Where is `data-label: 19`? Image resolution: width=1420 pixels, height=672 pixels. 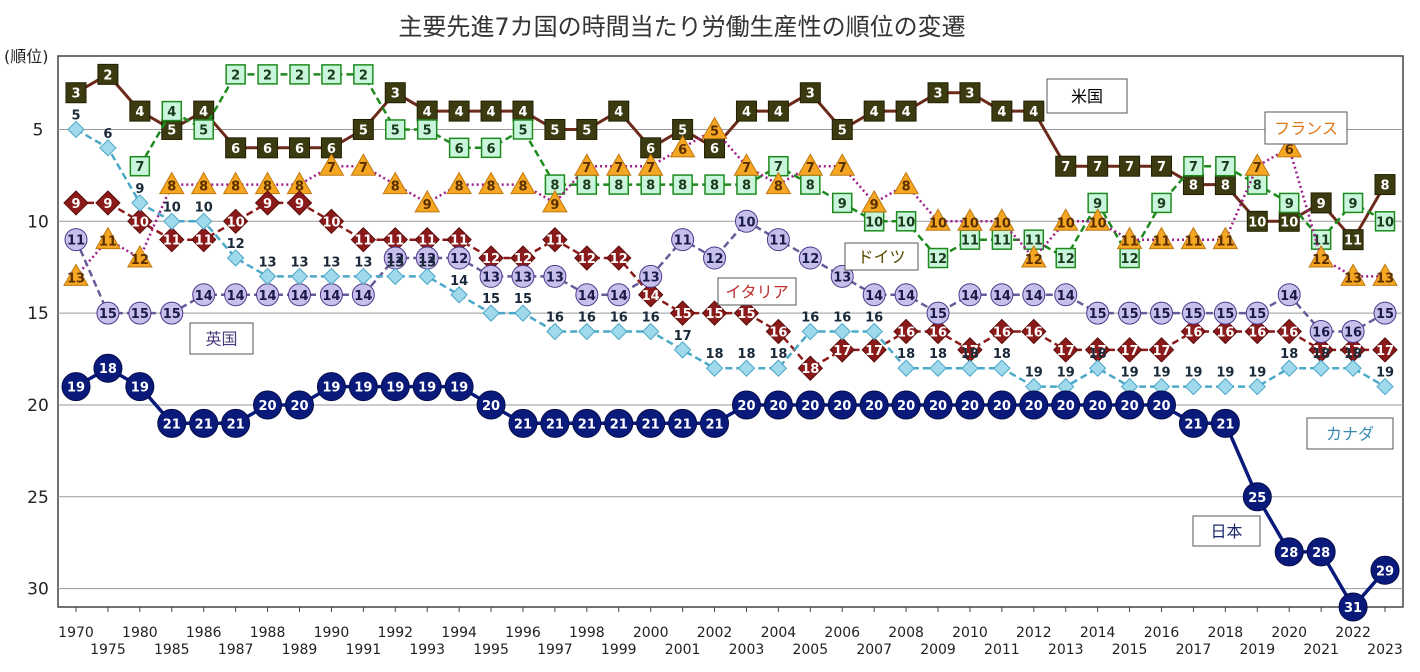 data-label: 19 is located at coordinates (427, 388).